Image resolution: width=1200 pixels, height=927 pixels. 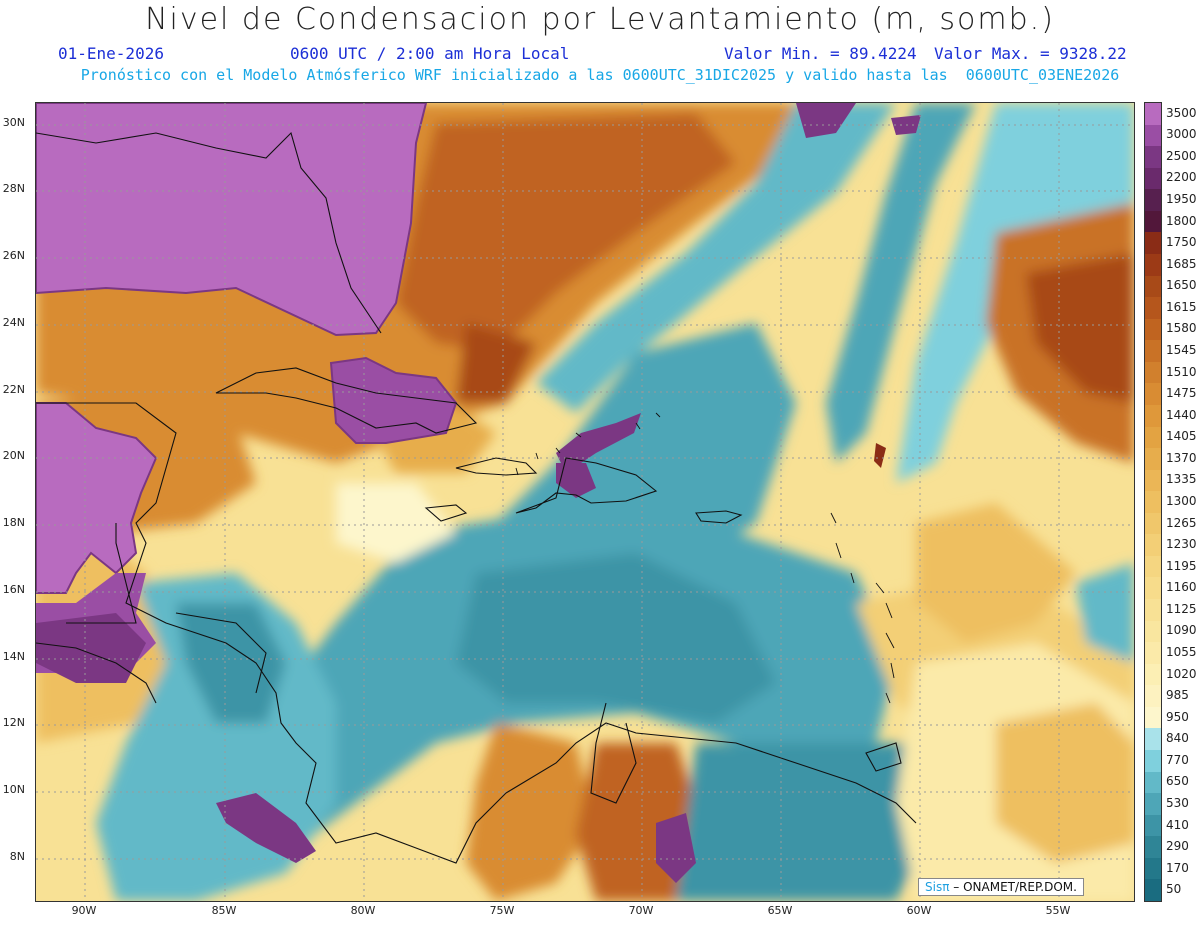 What do you see at coordinates (1177, 824) in the screenshot?
I see `color-scale-label: 410` at bounding box center [1177, 824].